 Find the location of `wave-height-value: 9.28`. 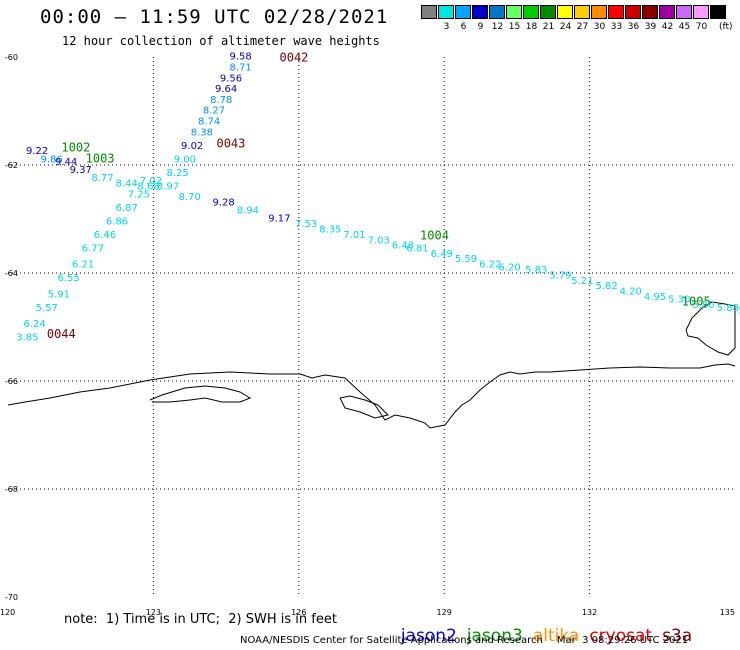

wave-height-value: 9.28 is located at coordinates (224, 203).